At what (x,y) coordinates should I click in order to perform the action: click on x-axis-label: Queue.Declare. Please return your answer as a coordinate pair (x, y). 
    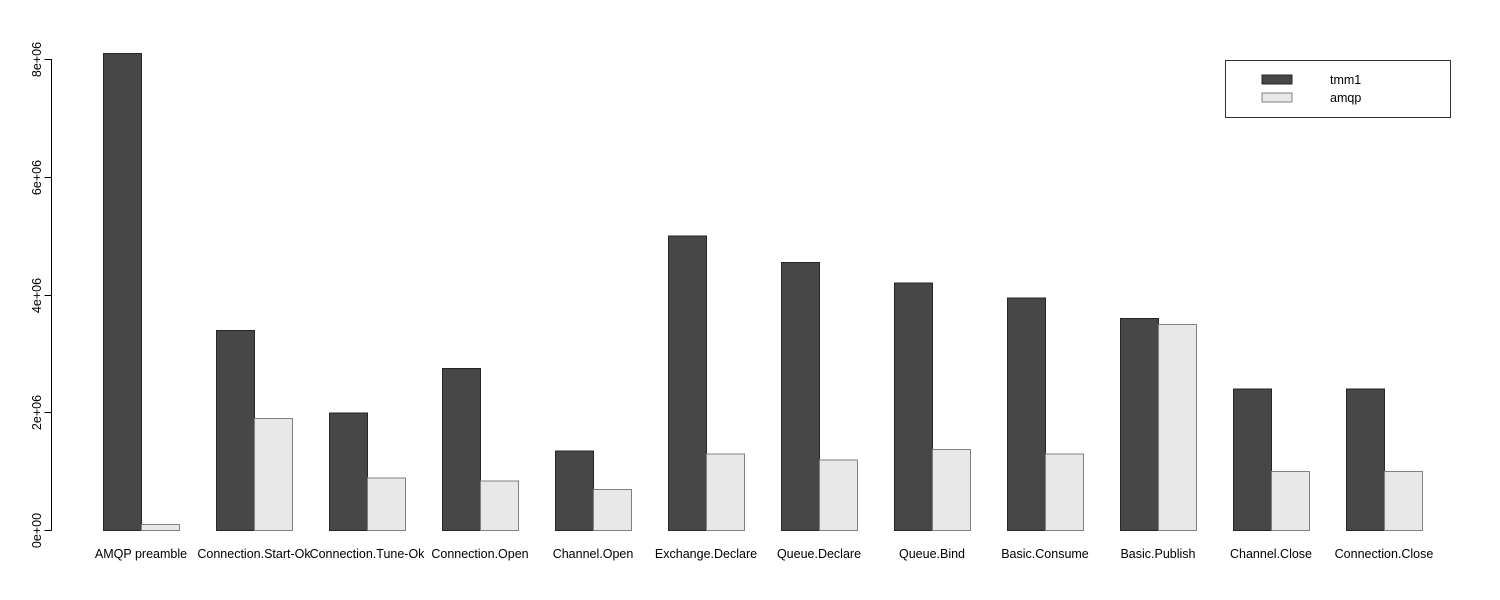
    Looking at the image, I should click on (819, 554).